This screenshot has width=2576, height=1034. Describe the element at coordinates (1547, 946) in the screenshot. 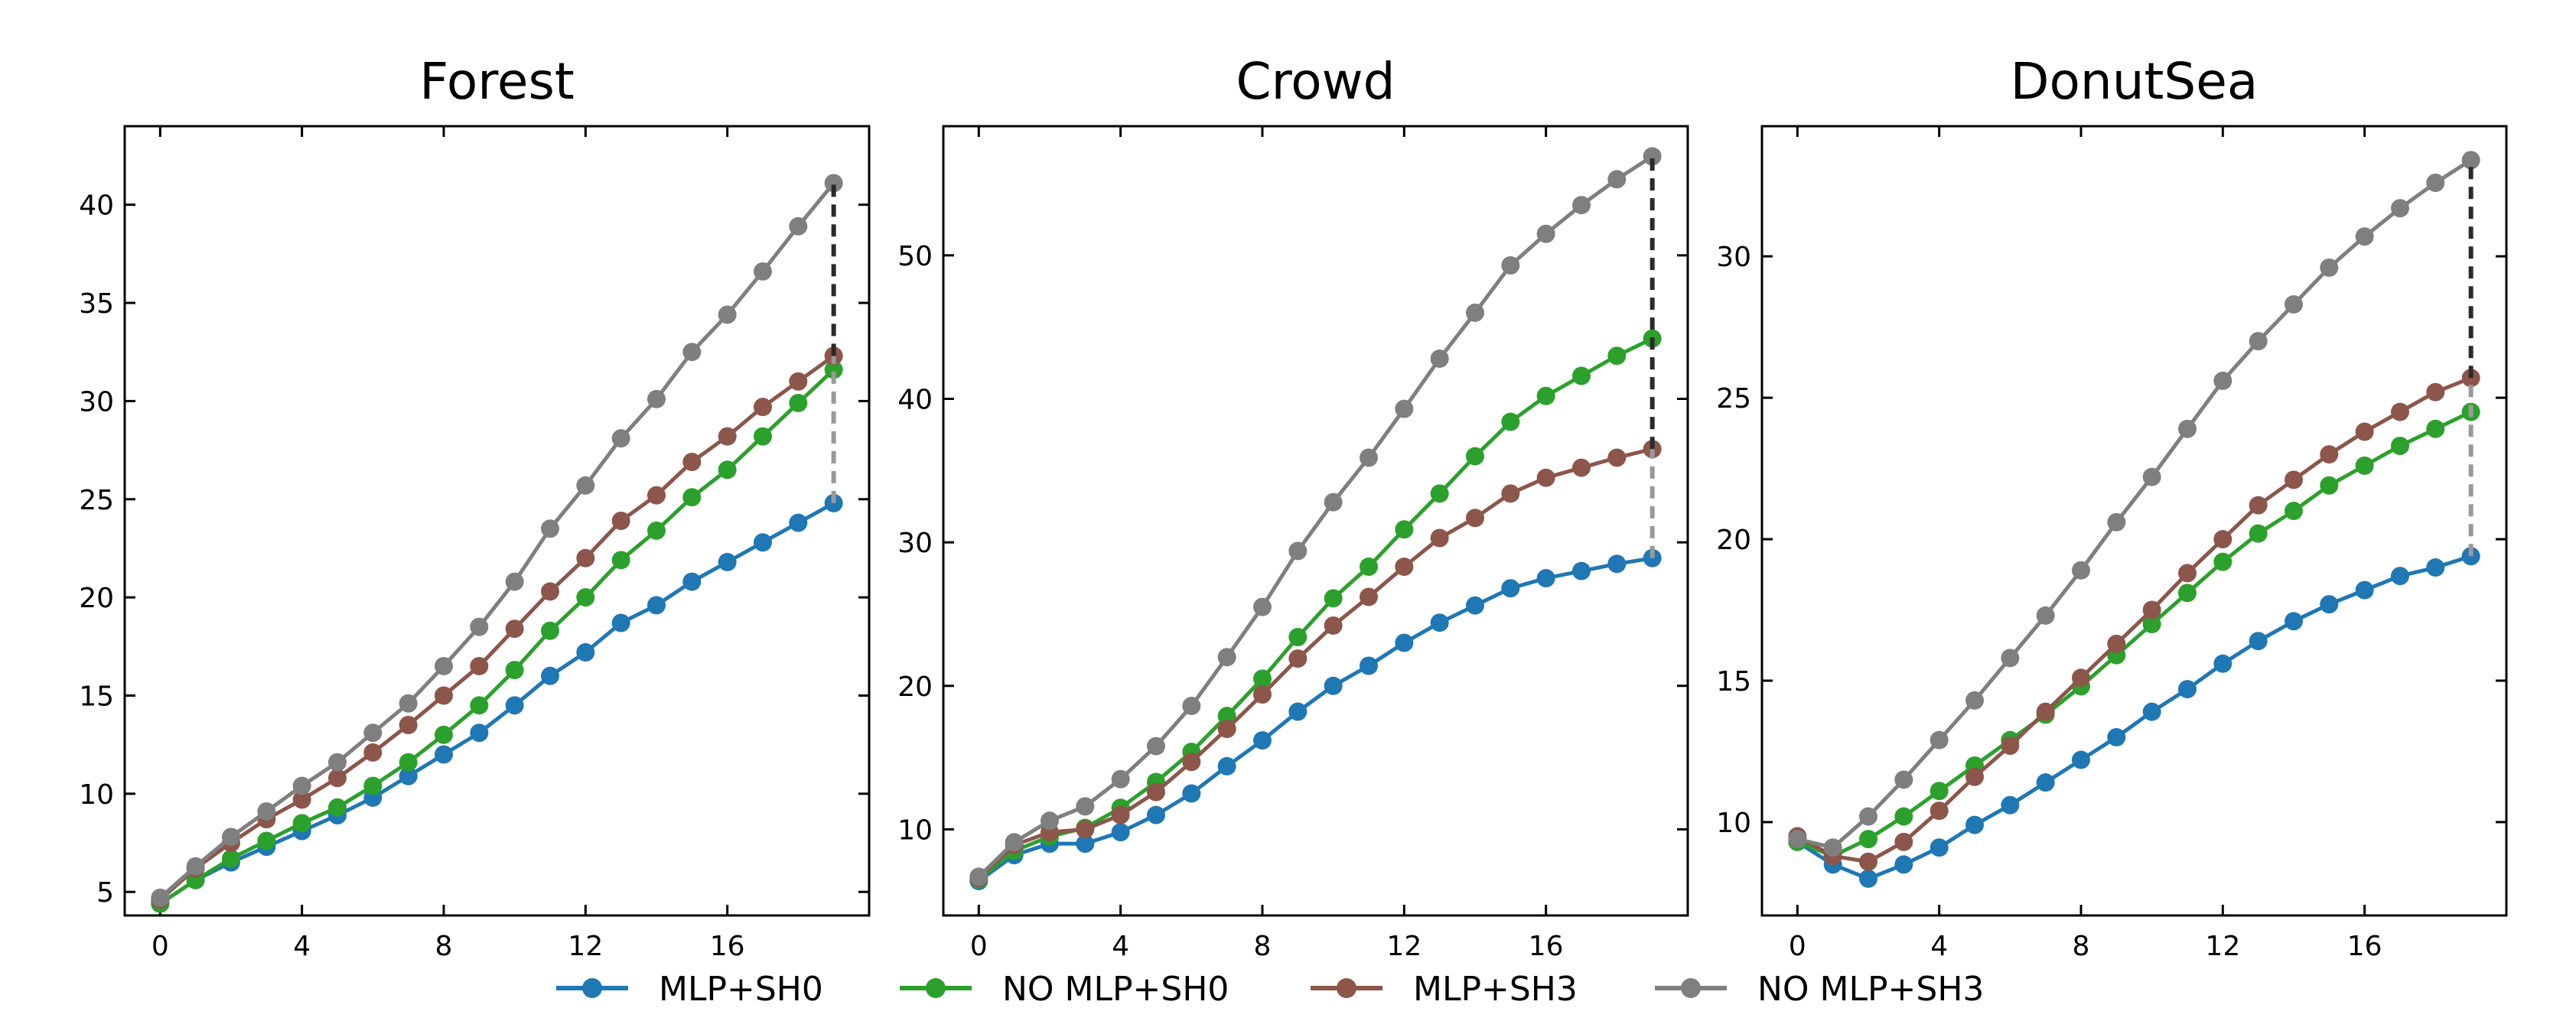

I see `x-tick-label: 16` at that location.